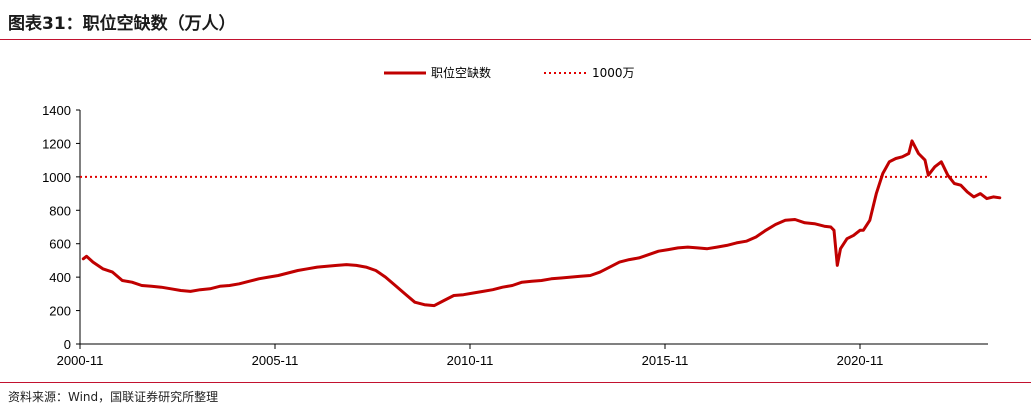 The image size is (1031, 410). What do you see at coordinates (860, 360) in the screenshot?
I see `x-tick-label: 2020-11` at bounding box center [860, 360].